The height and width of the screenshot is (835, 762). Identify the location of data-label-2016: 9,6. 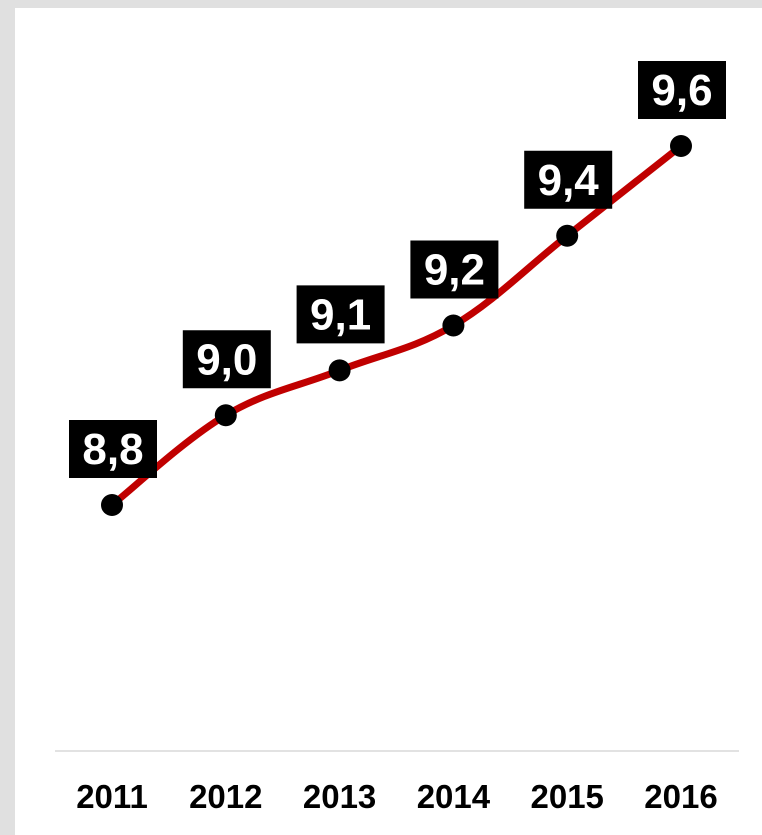
(682, 90).